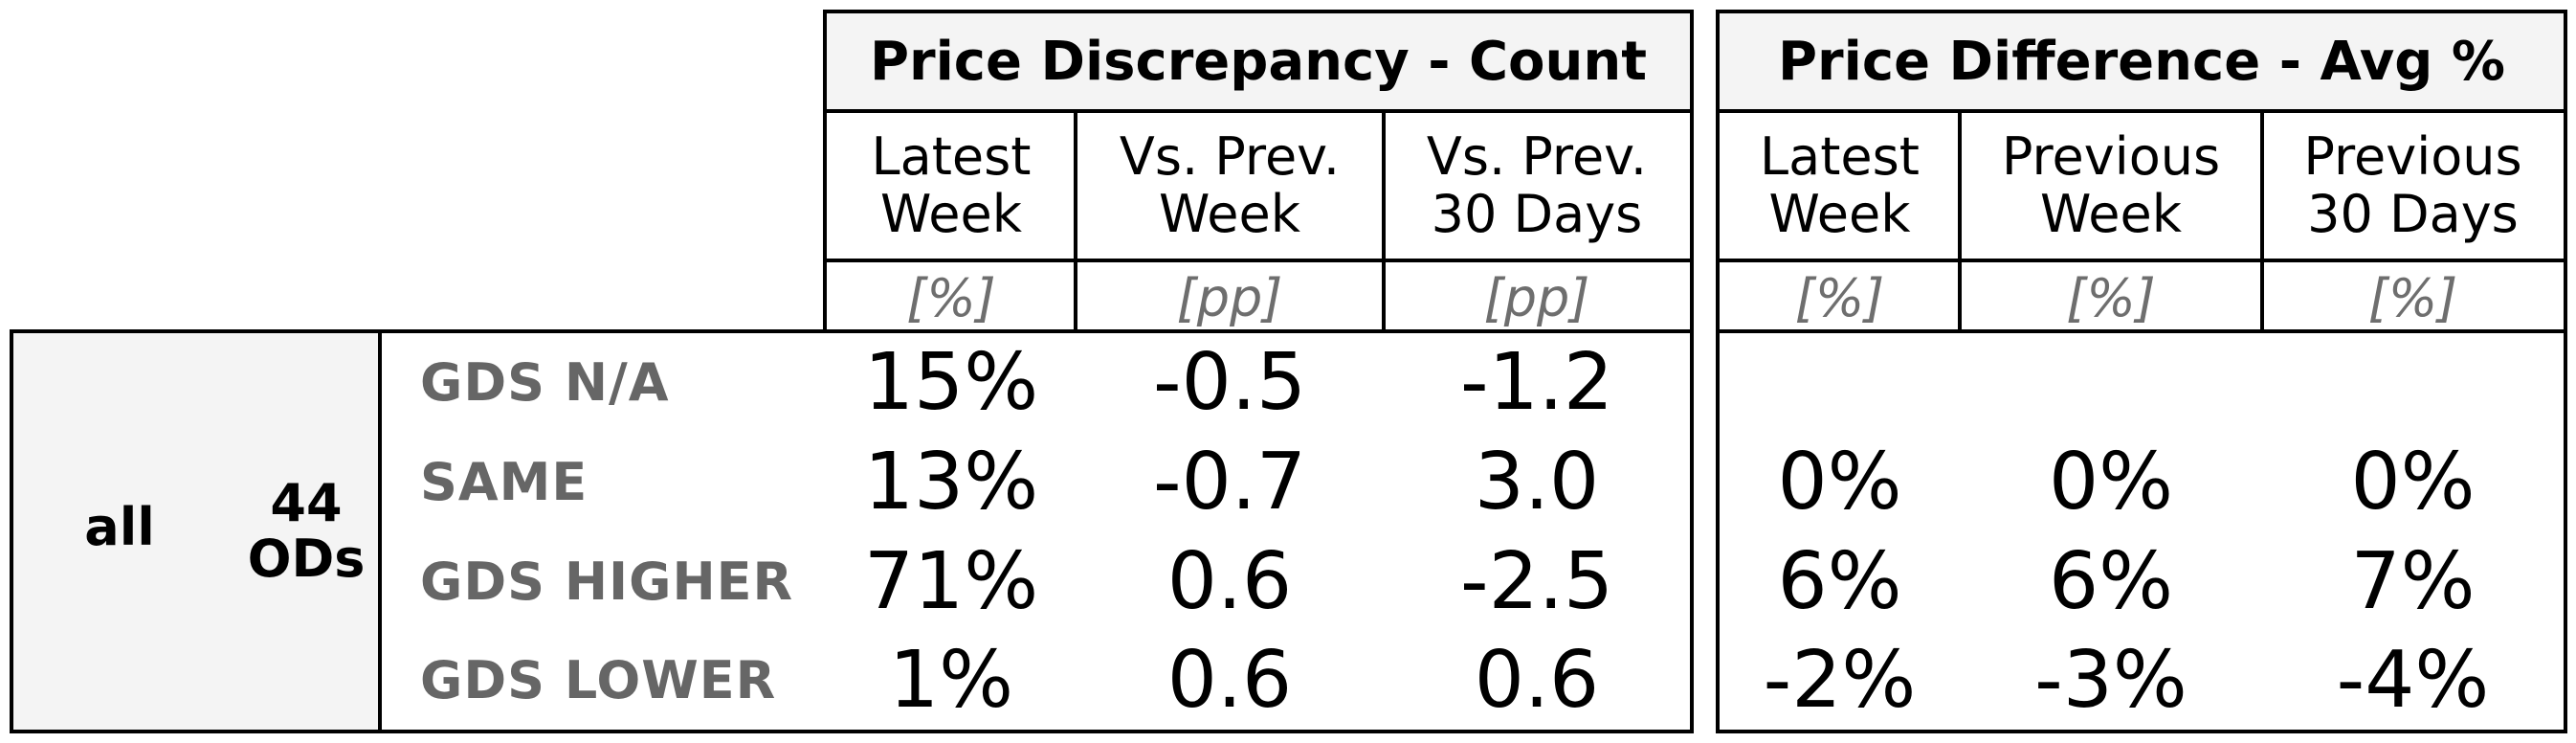 Image resolution: width=2576 pixels, height=743 pixels. What do you see at coordinates (1840, 156) in the screenshot?
I see `difference-col-latest-line1: Latest` at bounding box center [1840, 156].